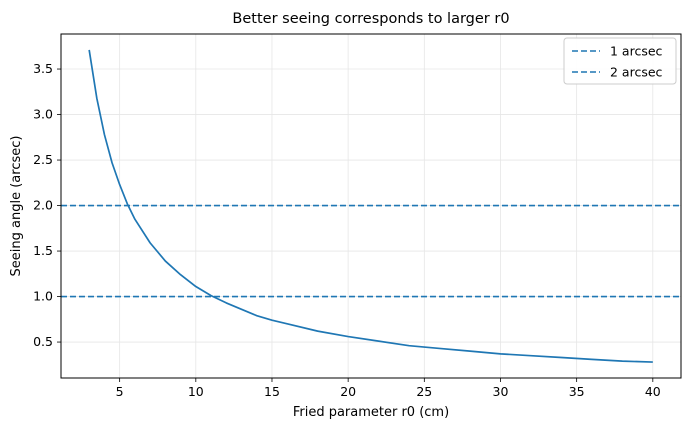 The image size is (691, 430). Describe the element at coordinates (636, 51) in the screenshot. I see `legend-label: 1 arcsec` at that location.